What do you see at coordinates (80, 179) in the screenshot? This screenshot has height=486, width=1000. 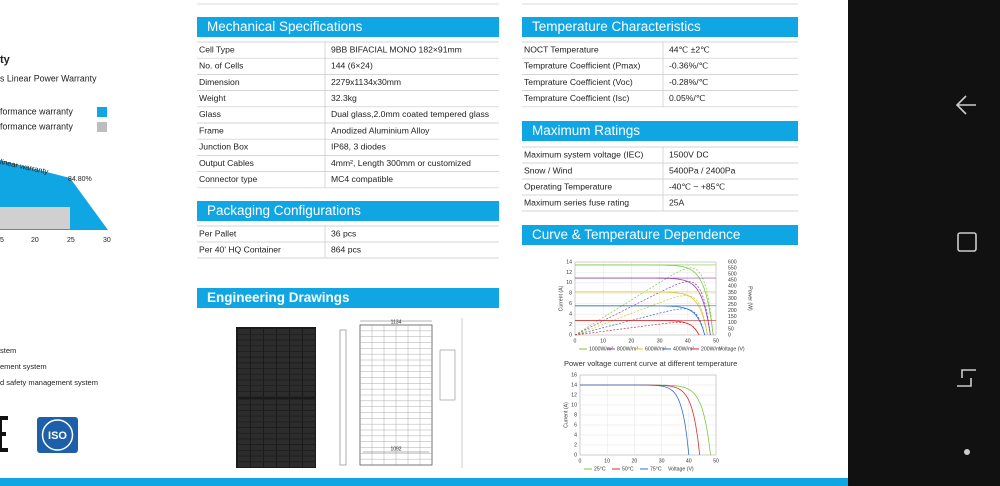 I see `end-value: 84.80%` at bounding box center [80, 179].